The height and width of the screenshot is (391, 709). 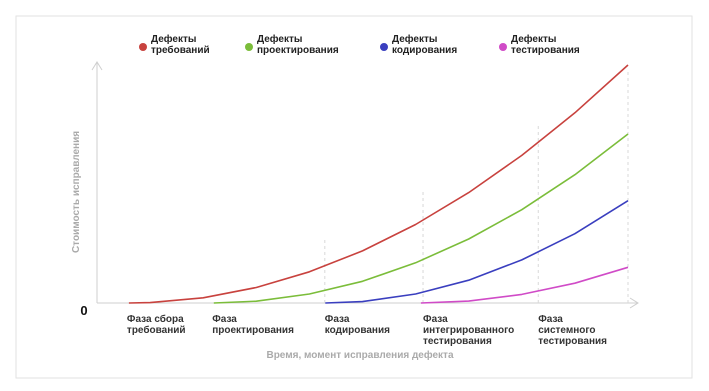 I want to click on x-axis-arrow, so click(x=634, y=303).